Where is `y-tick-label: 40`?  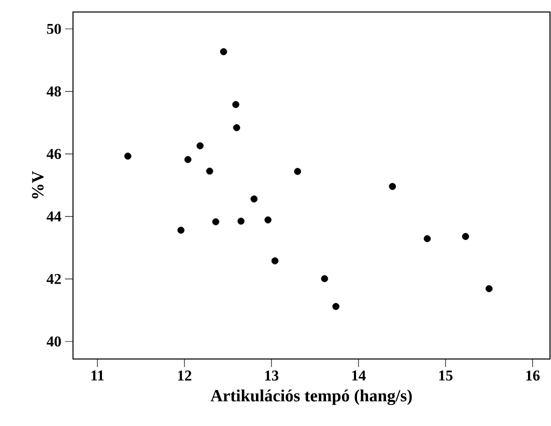
y-tick-label: 40 is located at coordinates (53, 341).